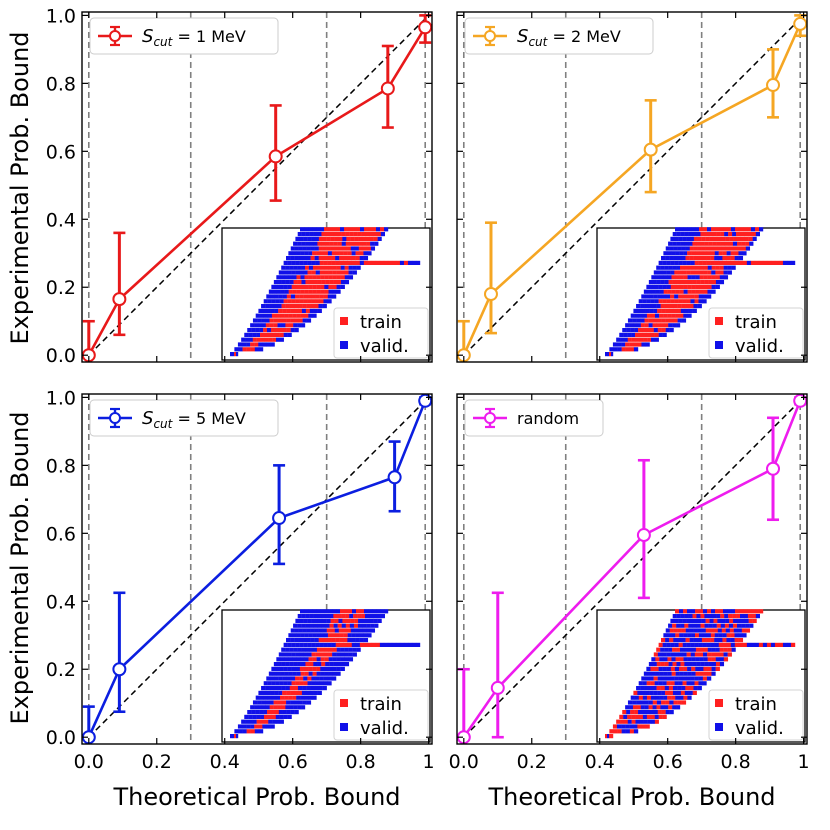 This screenshot has width=830, height=830. I want to click on x-tick-label: 0.6, so click(293, 762).